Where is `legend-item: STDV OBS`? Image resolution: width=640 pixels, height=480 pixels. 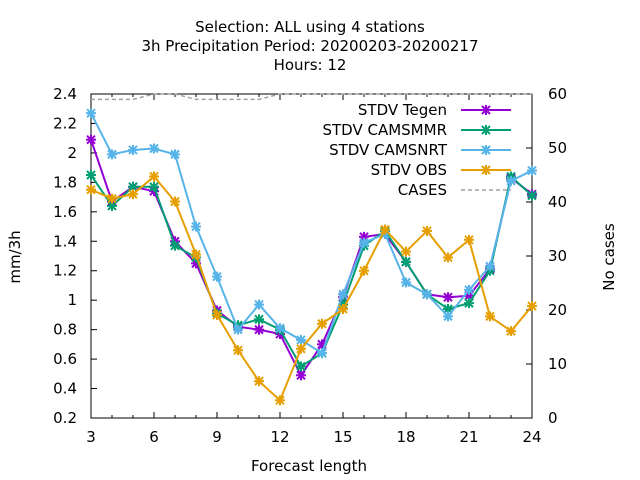 legend-item: STDV OBS is located at coordinates (441, 170).